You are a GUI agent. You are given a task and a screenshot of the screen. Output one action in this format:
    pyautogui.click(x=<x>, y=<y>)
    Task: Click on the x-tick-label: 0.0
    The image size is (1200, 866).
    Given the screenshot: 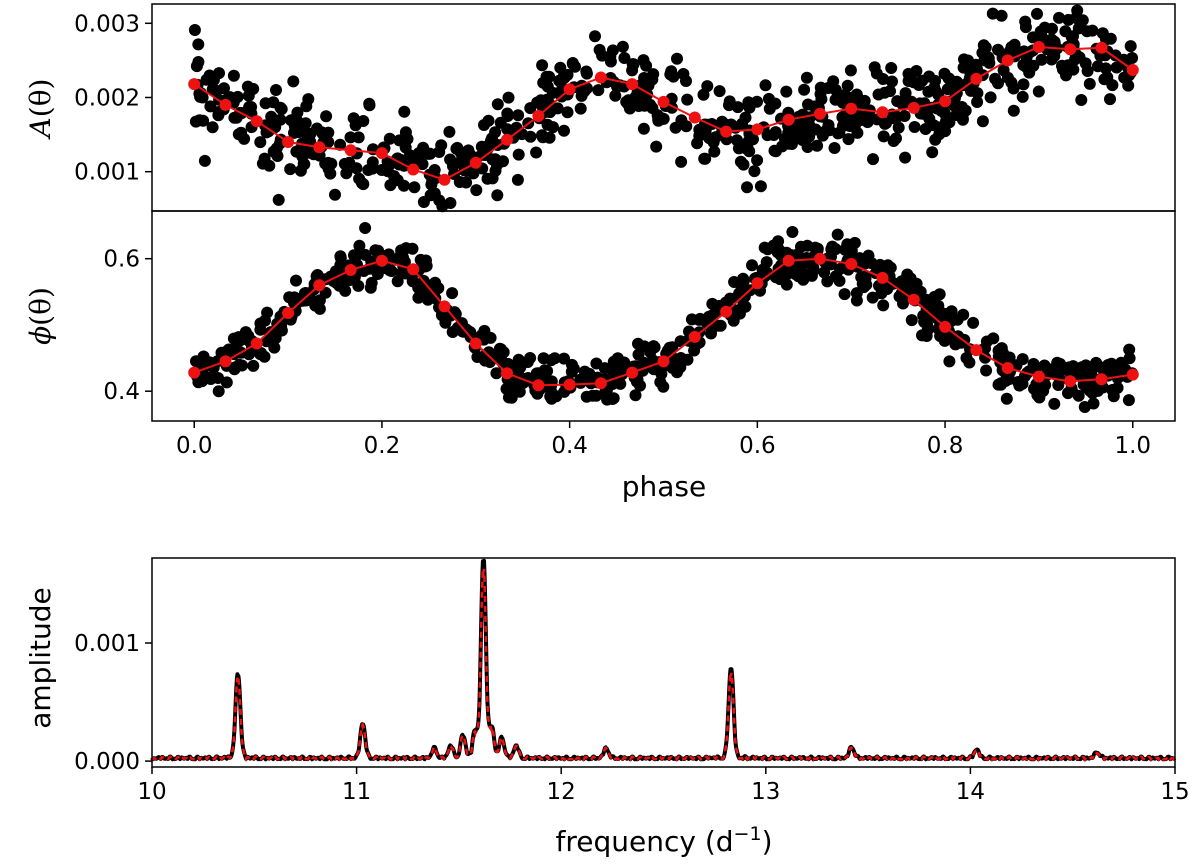 What is the action you would take?
    pyautogui.click(x=194, y=446)
    